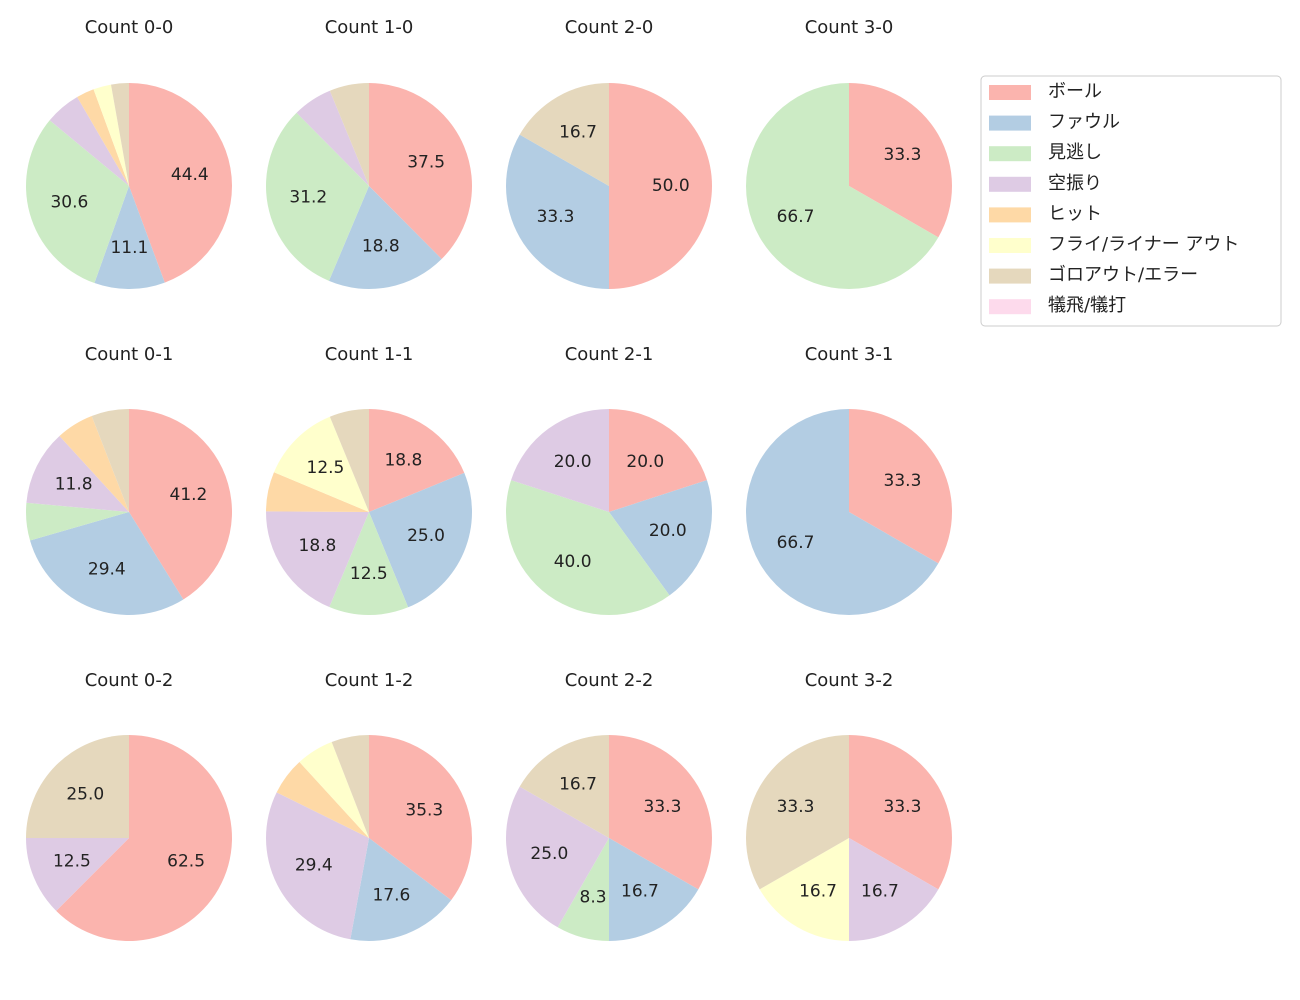 The height and width of the screenshot is (1000, 1300). What do you see at coordinates (1084, 122) in the screenshot?
I see `legend-label: ファウル` at bounding box center [1084, 122].